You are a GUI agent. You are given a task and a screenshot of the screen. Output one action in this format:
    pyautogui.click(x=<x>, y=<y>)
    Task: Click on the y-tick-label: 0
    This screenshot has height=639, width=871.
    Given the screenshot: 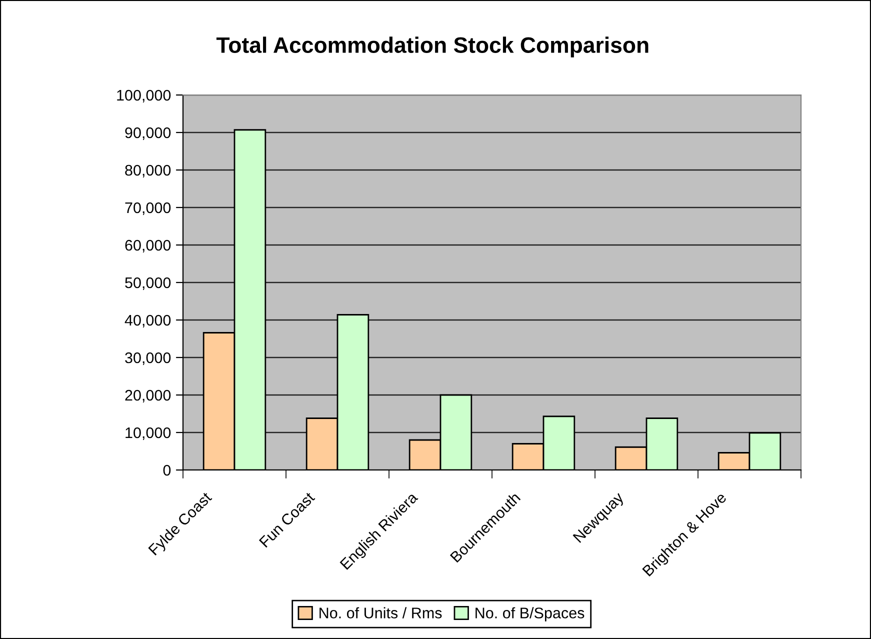 What is the action you would take?
    pyautogui.click(x=167, y=470)
    